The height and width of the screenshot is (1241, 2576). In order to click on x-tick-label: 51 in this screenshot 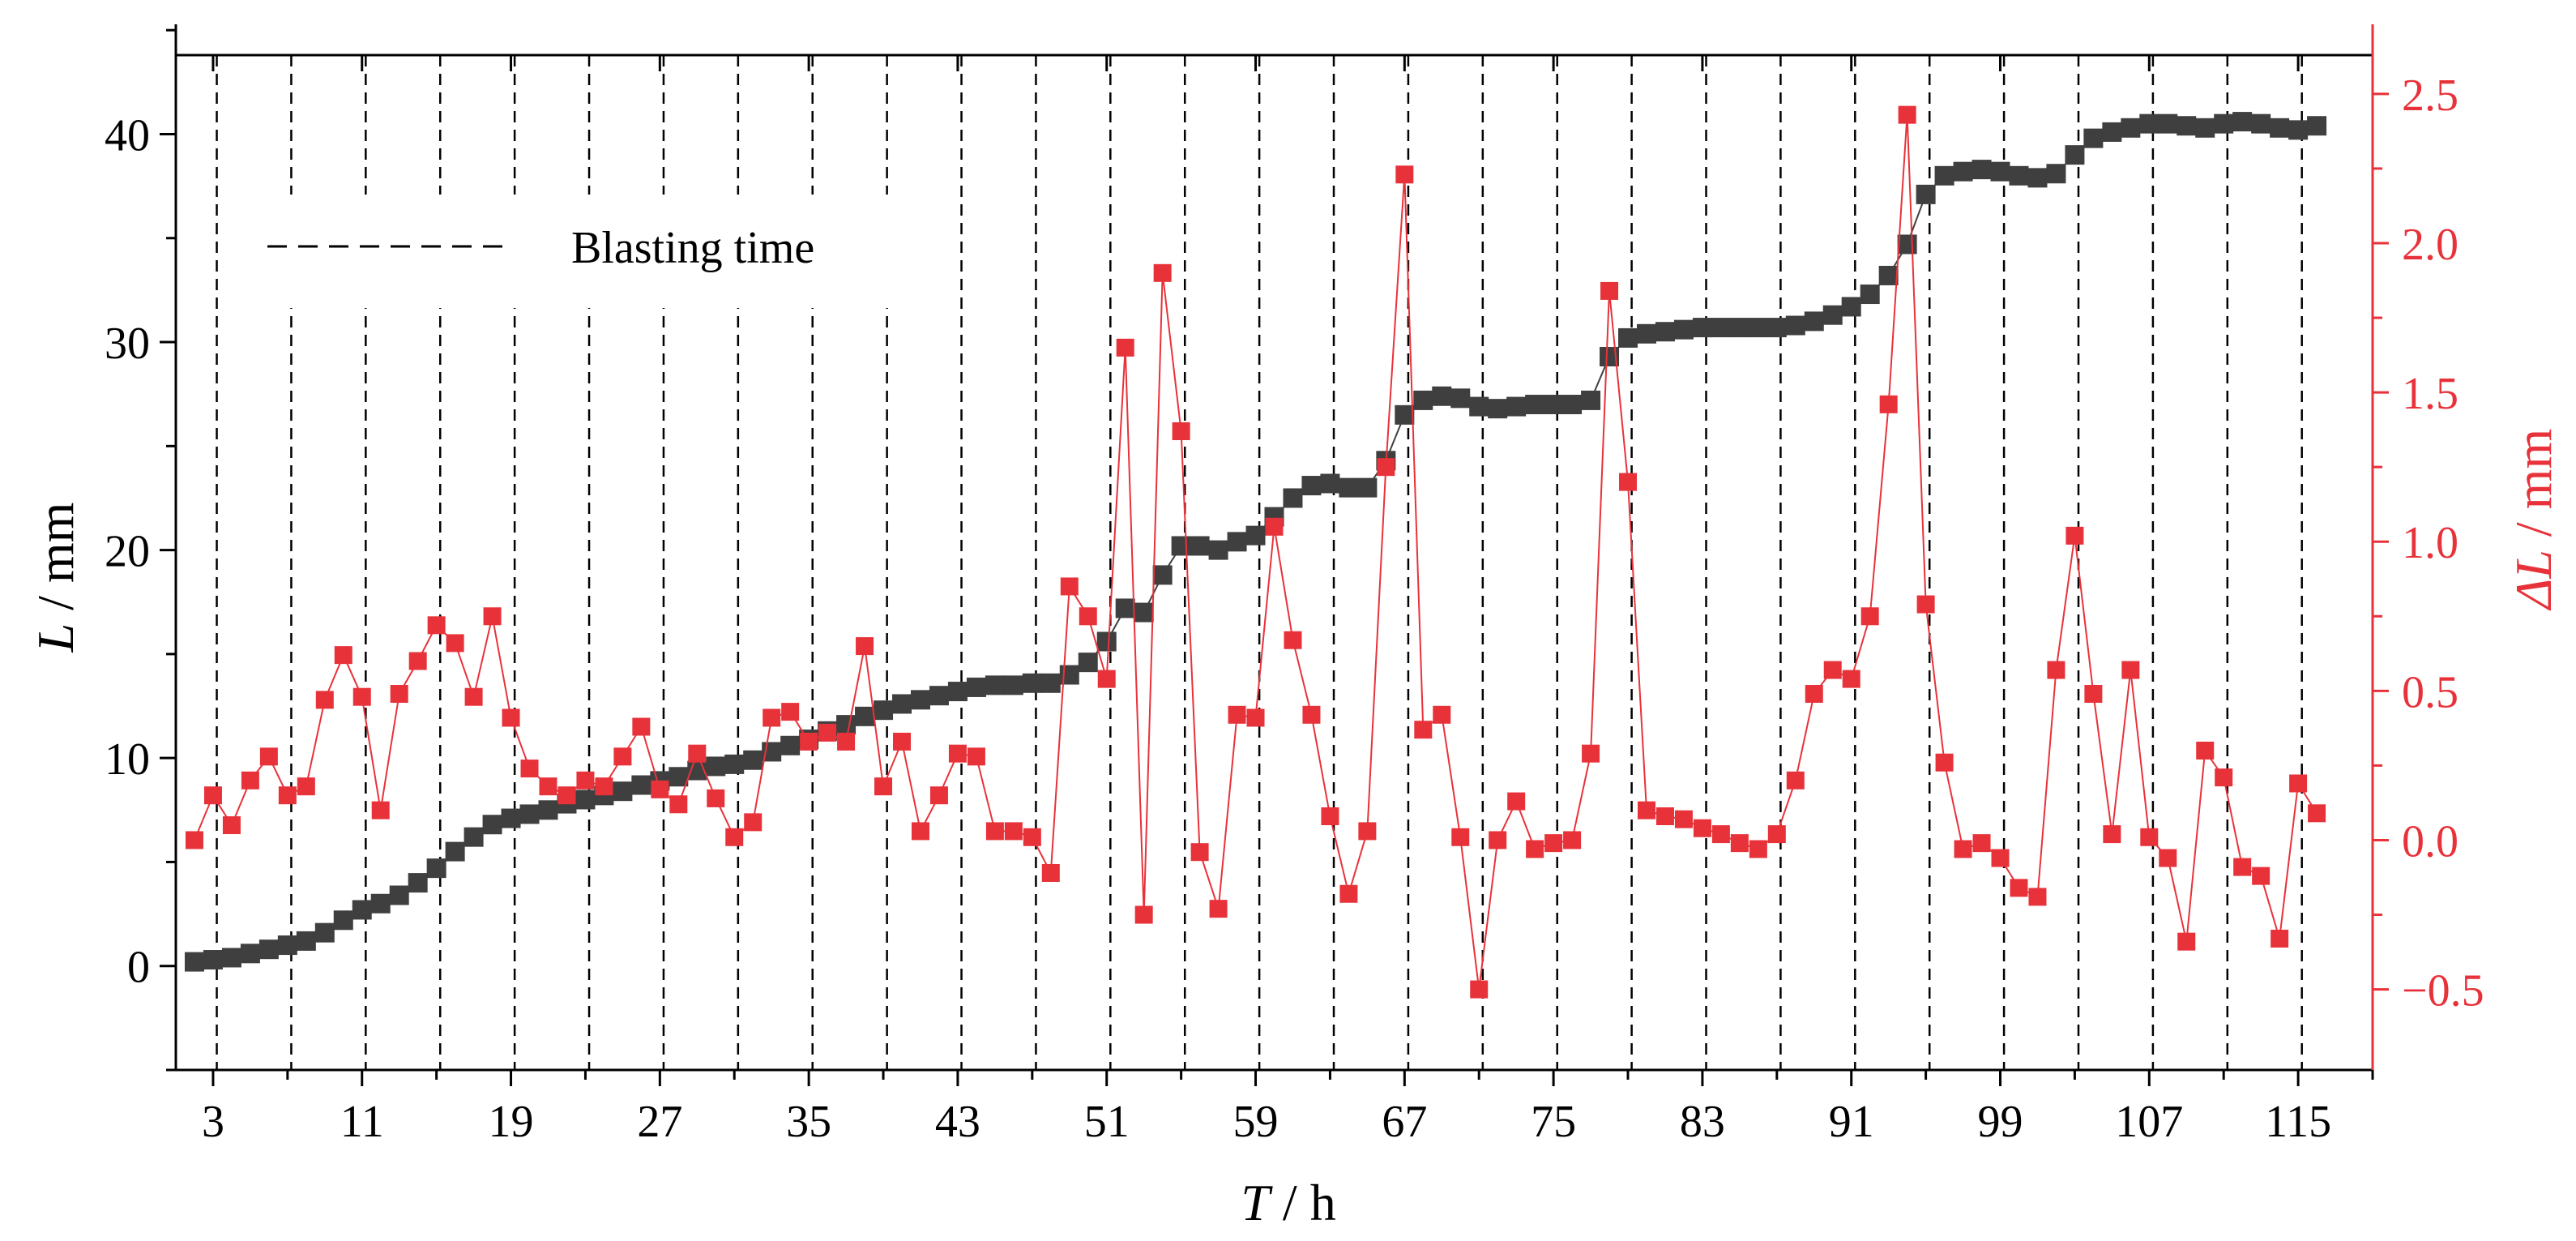, I will do `click(1107, 1122)`.